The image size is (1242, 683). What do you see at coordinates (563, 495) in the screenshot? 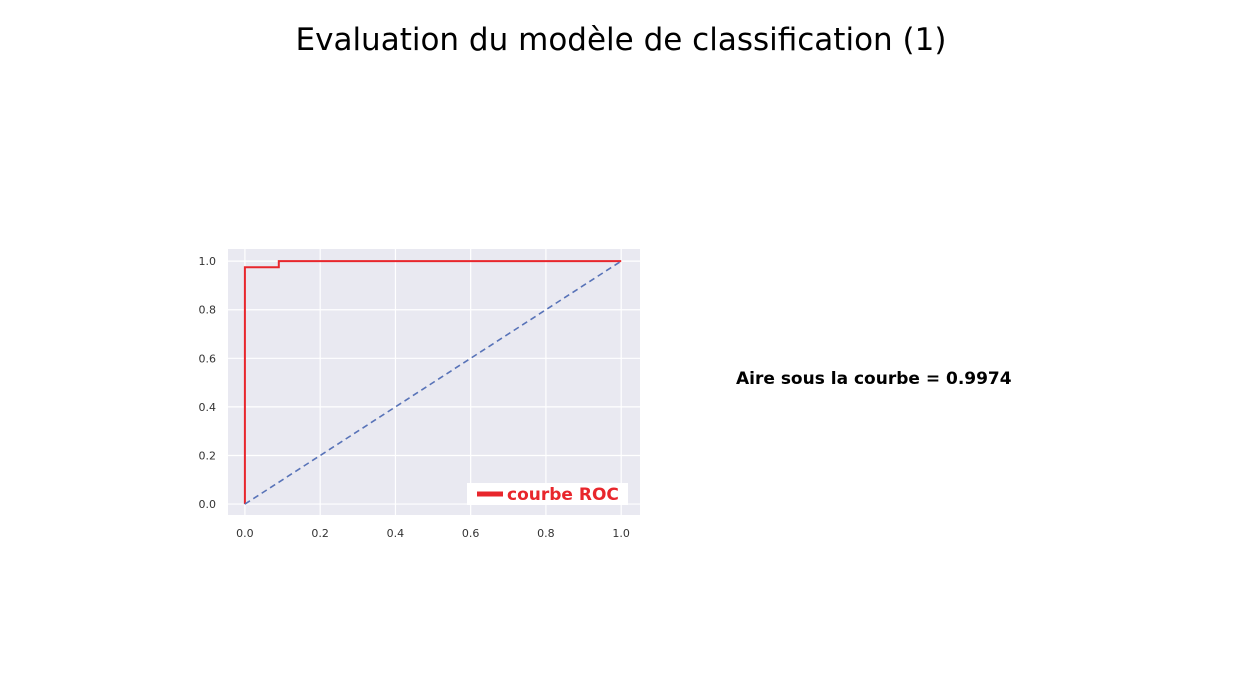
I see `legend-label: courbe ROC` at bounding box center [563, 495].